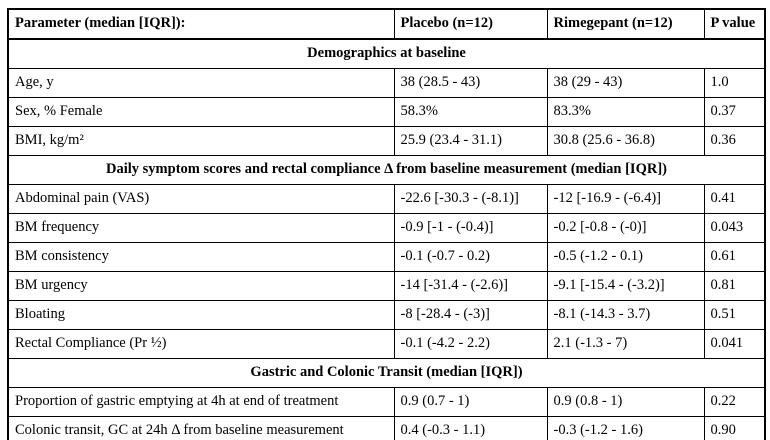 The height and width of the screenshot is (440, 770). Describe the element at coordinates (625, 112) in the screenshot. I see `cell-rimegepant: 83.3%` at that location.